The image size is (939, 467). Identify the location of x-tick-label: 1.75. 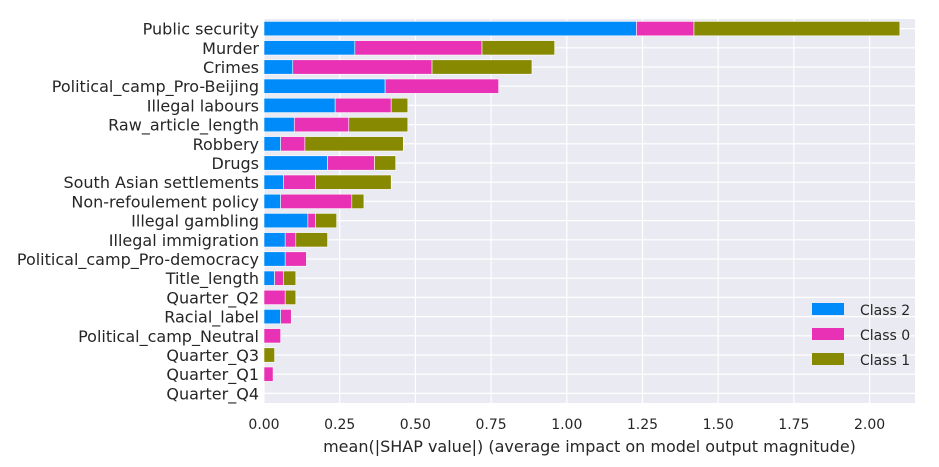
(793, 425).